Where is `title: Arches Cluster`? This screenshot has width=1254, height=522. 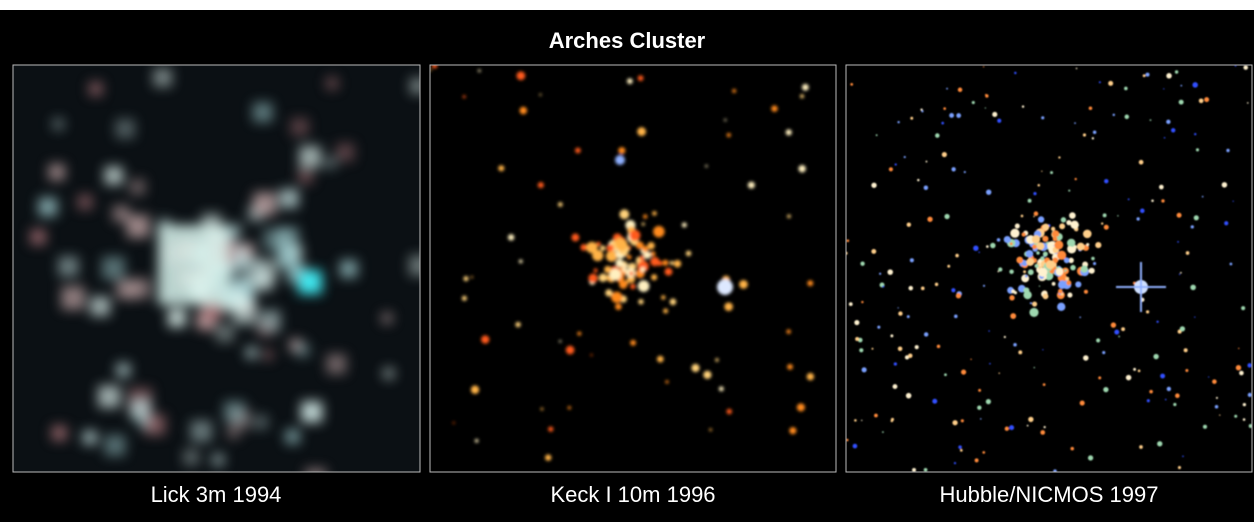
title: Arches Cluster is located at coordinates (627, 40).